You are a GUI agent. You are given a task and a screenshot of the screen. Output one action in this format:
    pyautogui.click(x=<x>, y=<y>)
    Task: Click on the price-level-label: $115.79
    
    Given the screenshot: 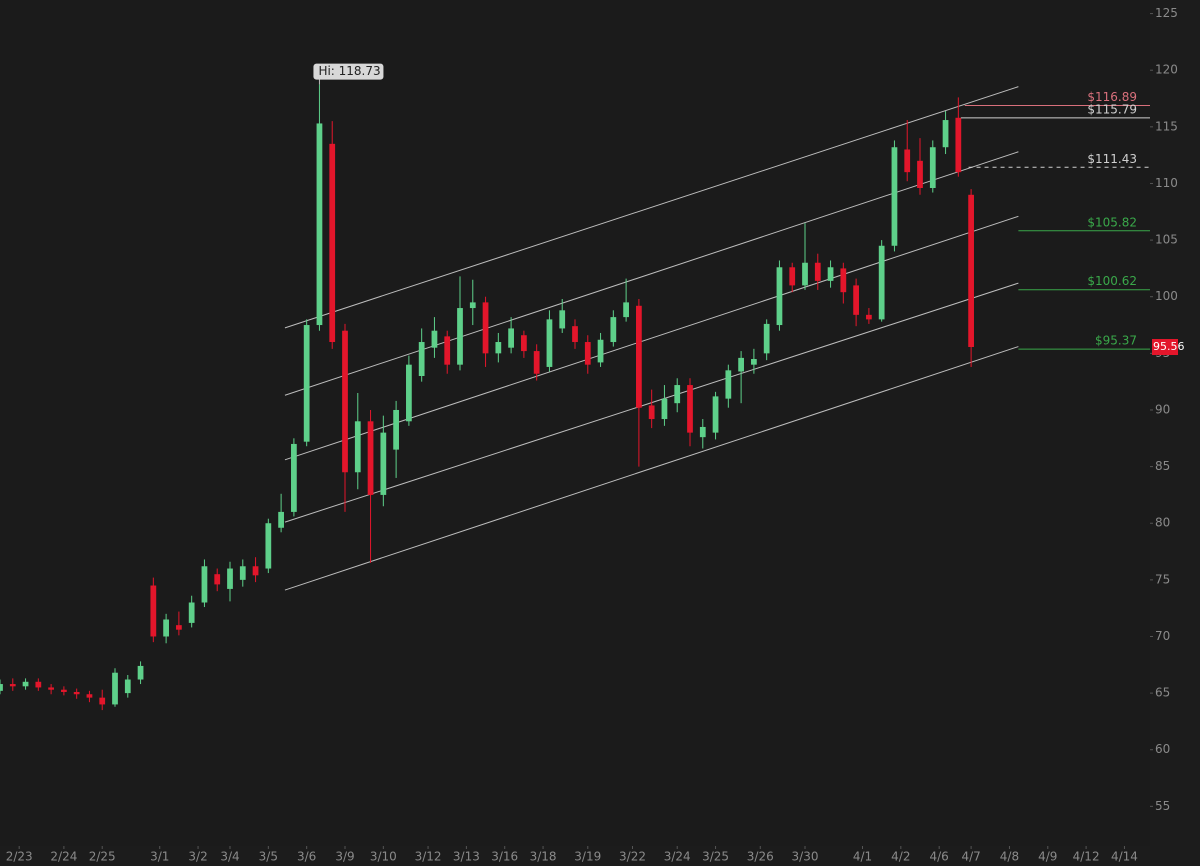 What is the action you would take?
    pyautogui.click(x=1112, y=109)
    